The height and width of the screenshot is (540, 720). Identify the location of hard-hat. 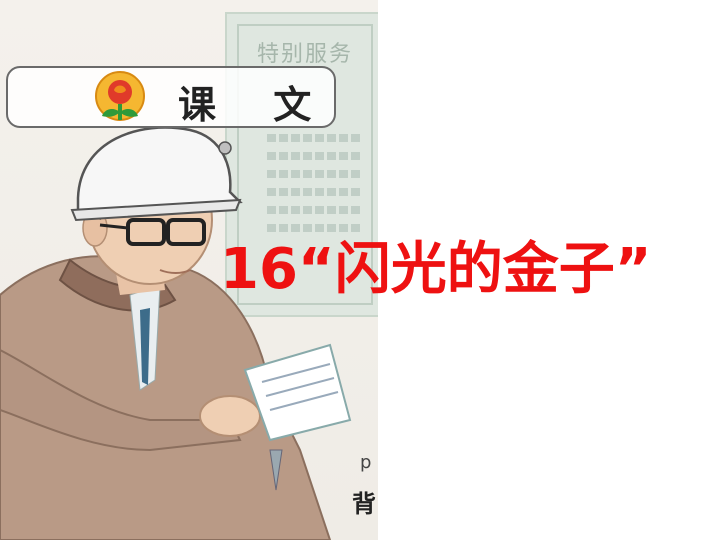
(159, 171).